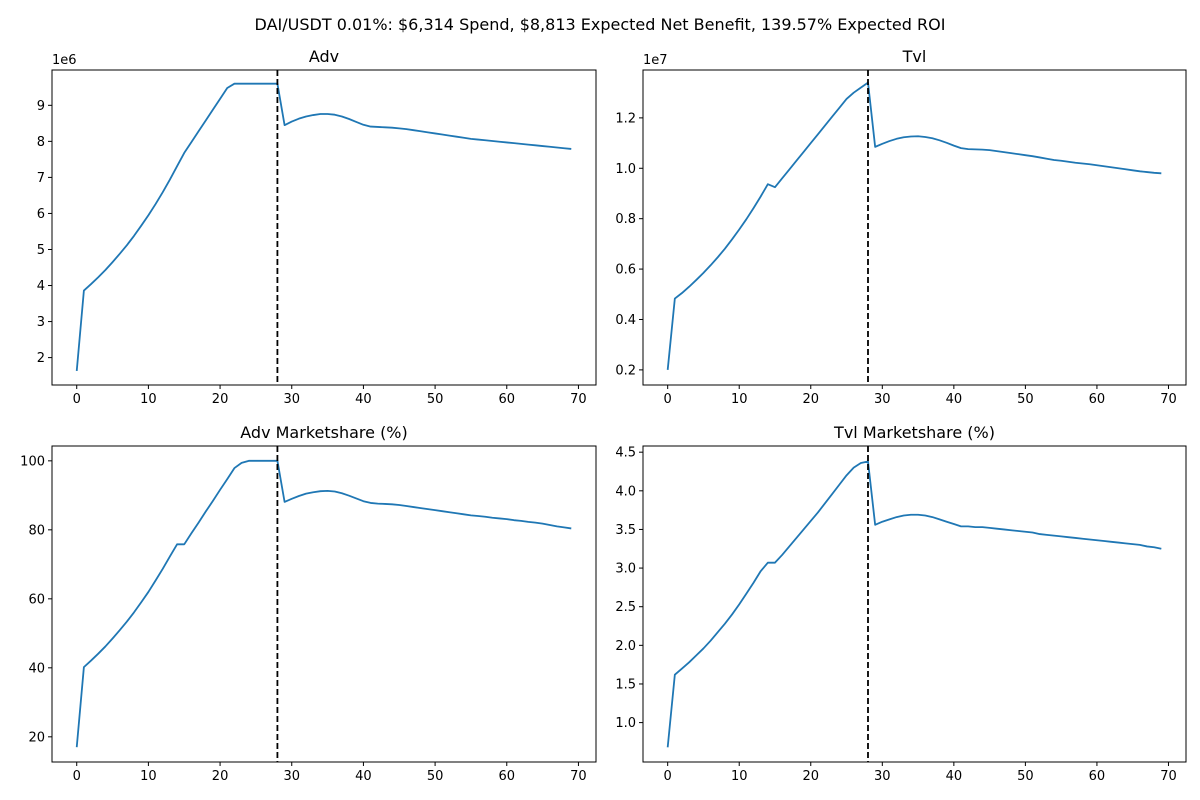 This screenshot has height=800, width=1200. What do you see at coordinates (625, 270) in the screenshot?
I see `y-tick-label: 0.6` at bounding box center [625, 270].